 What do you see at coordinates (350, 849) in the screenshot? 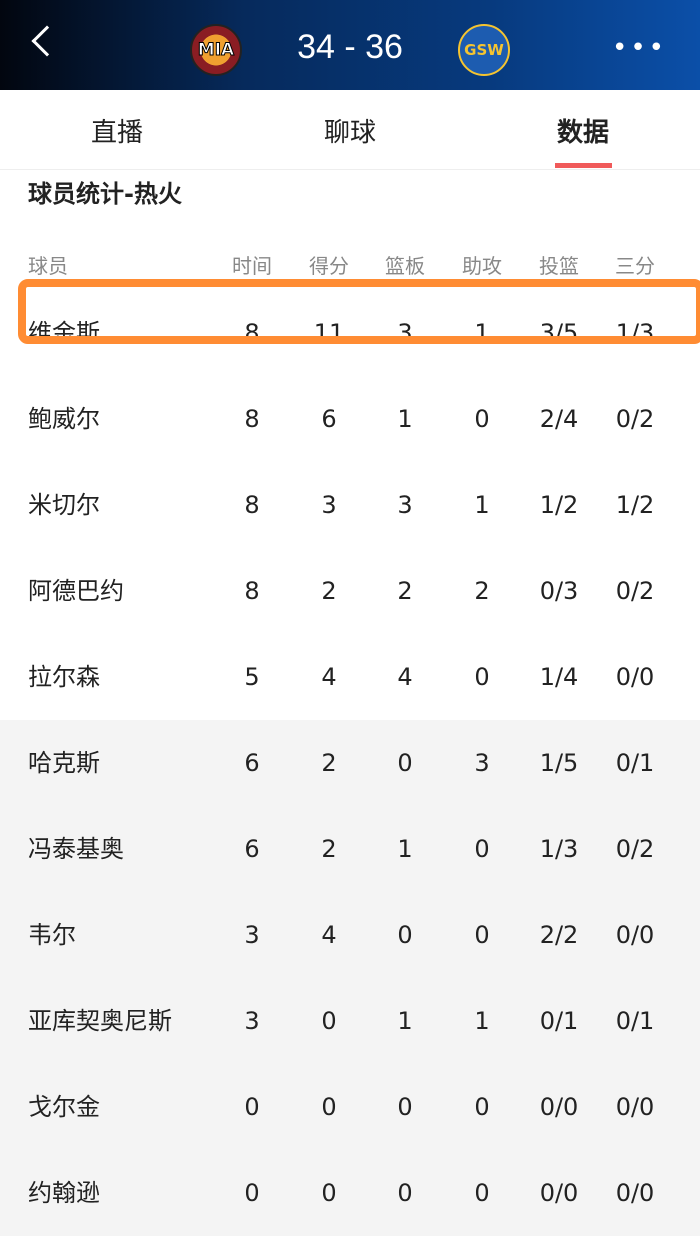
I see `table-row: 冯泰基奥 6 2 1 0 1/3 0/2 0` at bounding box center [350, 849].